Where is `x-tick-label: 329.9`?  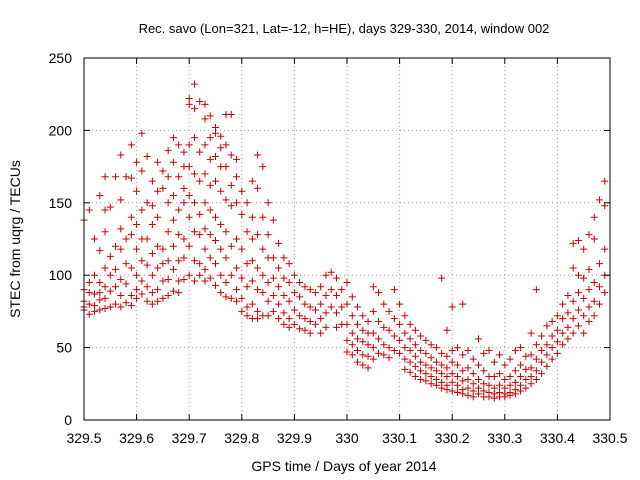 x-tick-label: 329.9 is located at coordinates (294, 438).